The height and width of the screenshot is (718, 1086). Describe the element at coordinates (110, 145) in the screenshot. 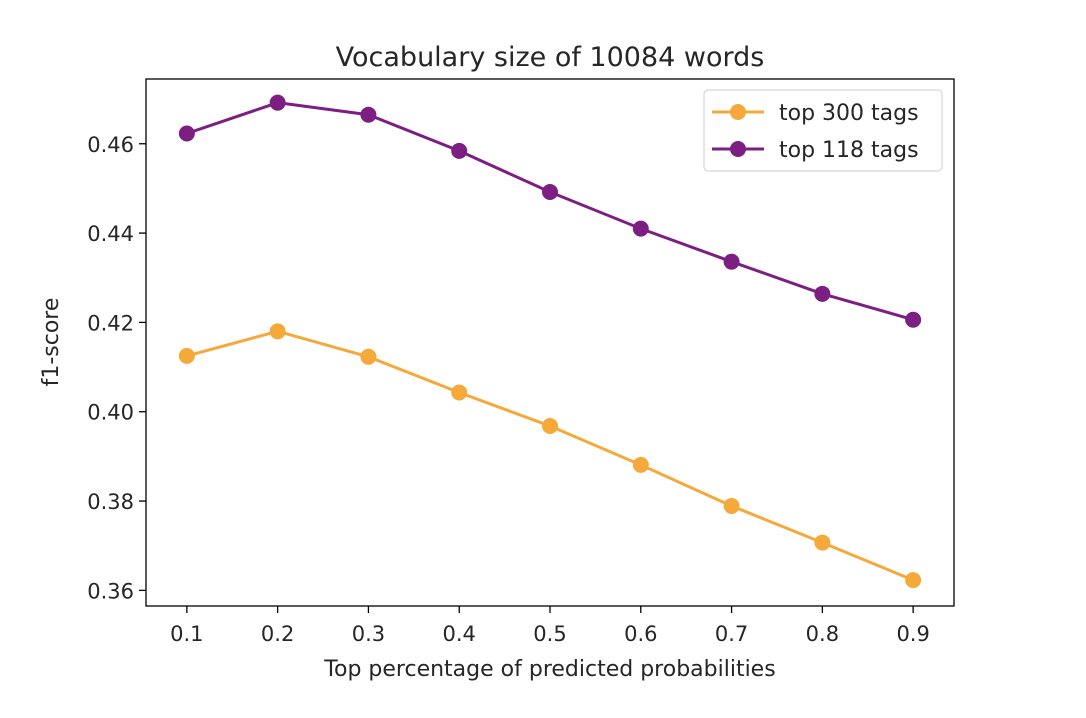

I see `y-tick-label: 0.46` at that location.